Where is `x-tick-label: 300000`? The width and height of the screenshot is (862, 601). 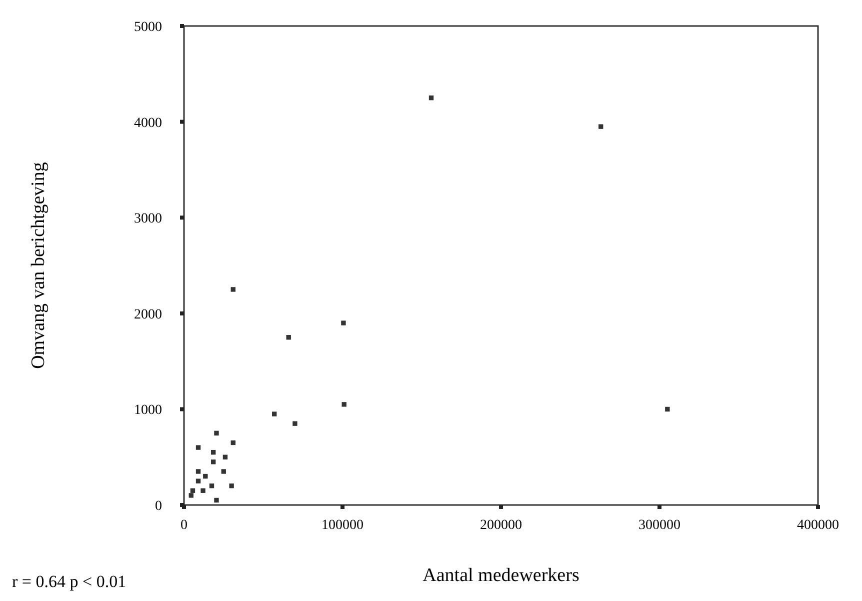
x-tick-label: 300000 is located at coordinates (659, 525).